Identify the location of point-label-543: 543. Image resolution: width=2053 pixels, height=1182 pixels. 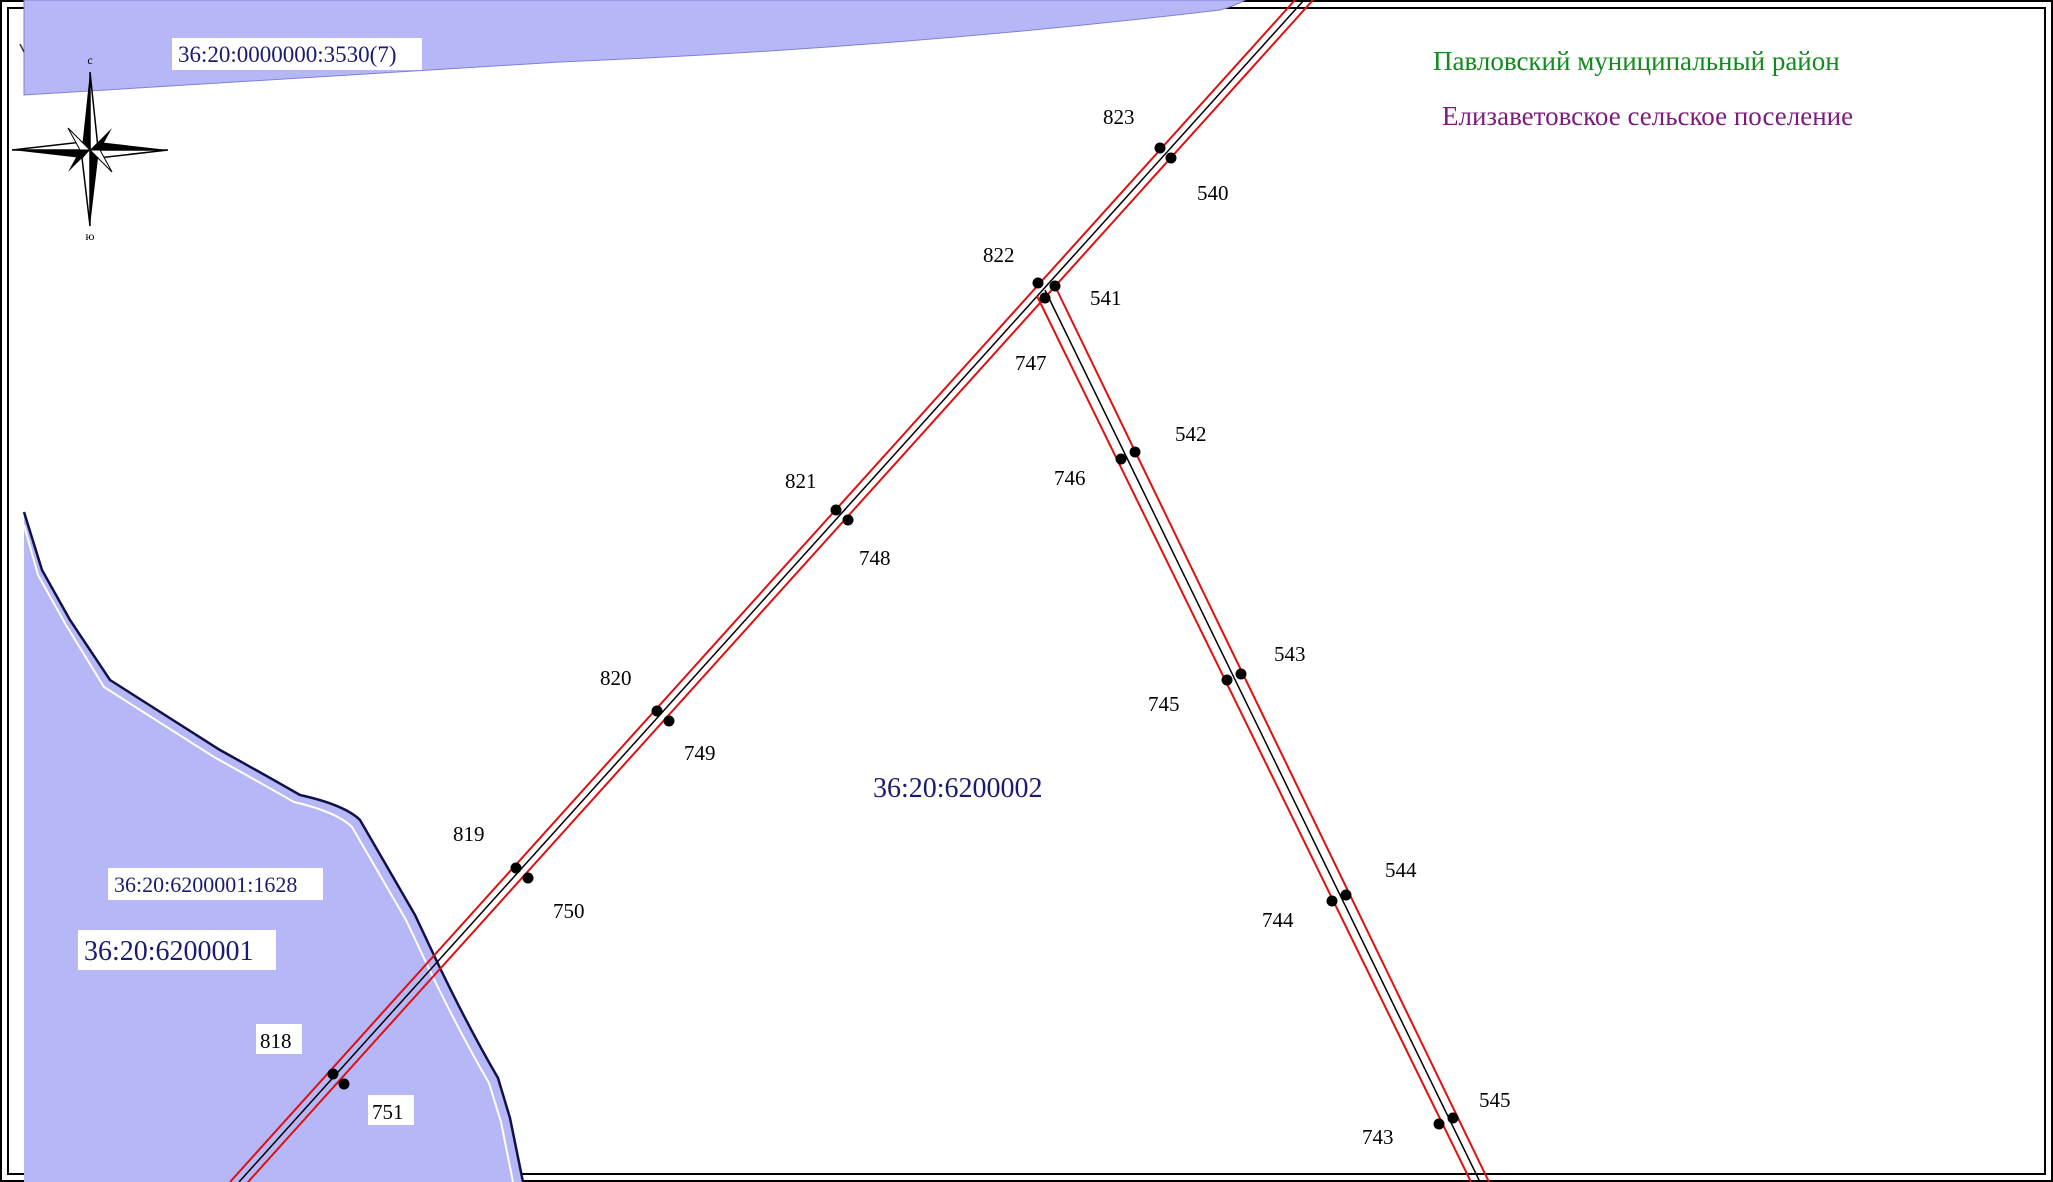
(1290, 654).